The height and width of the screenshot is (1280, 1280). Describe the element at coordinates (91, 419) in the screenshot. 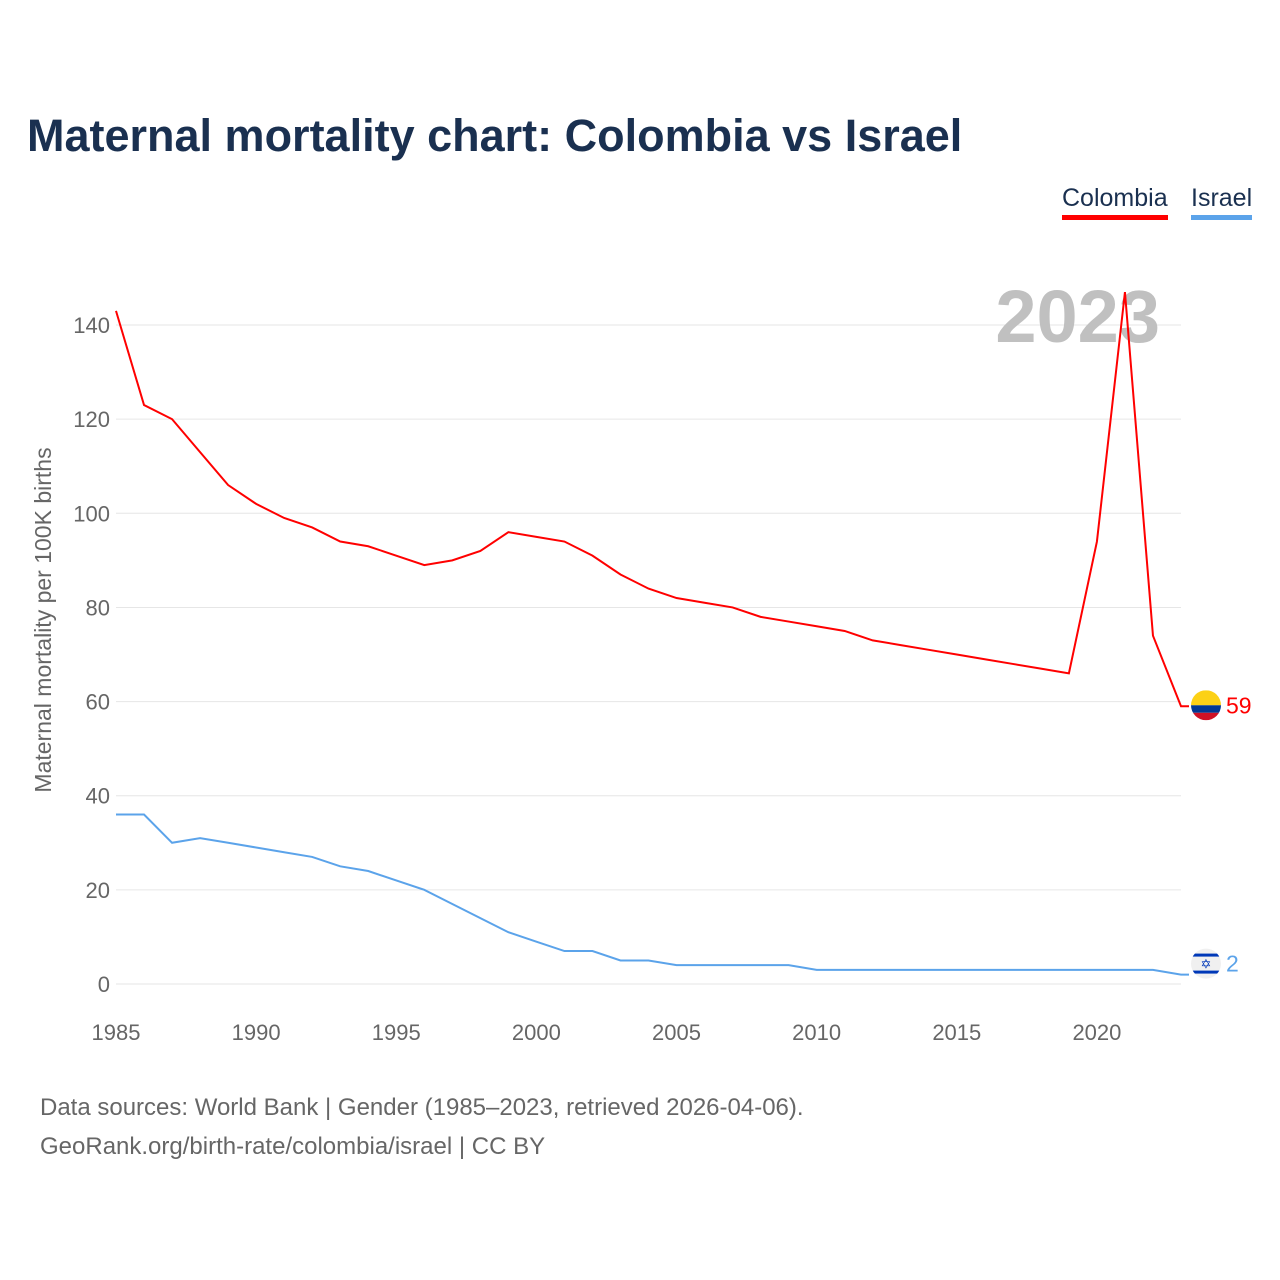

I see `y-tick-label: 120` at that location.